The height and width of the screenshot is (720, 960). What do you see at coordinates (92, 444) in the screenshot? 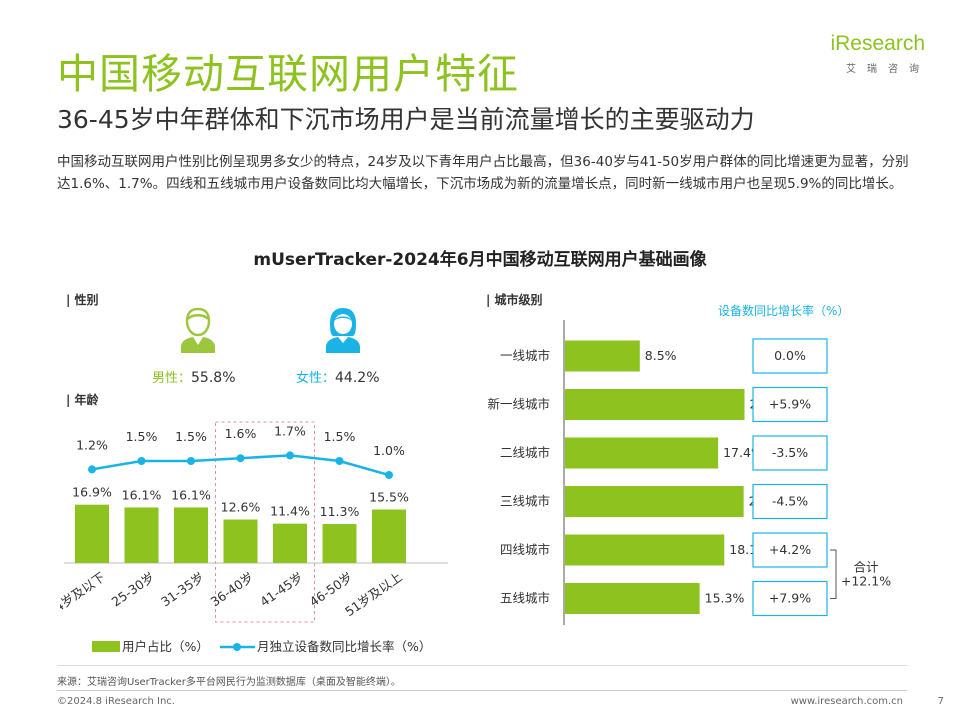
I see `age-growth-label: 1.2%` at bounding box center [92, 444].